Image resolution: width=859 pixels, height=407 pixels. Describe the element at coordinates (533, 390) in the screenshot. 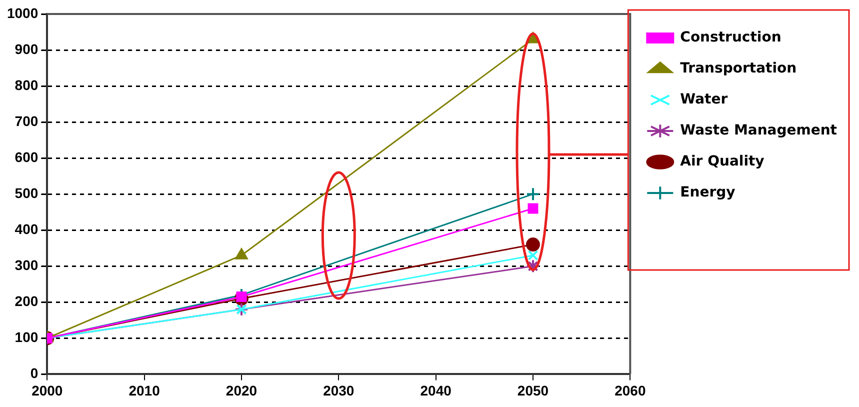

I see `x-tick-label: 2050` at that location.